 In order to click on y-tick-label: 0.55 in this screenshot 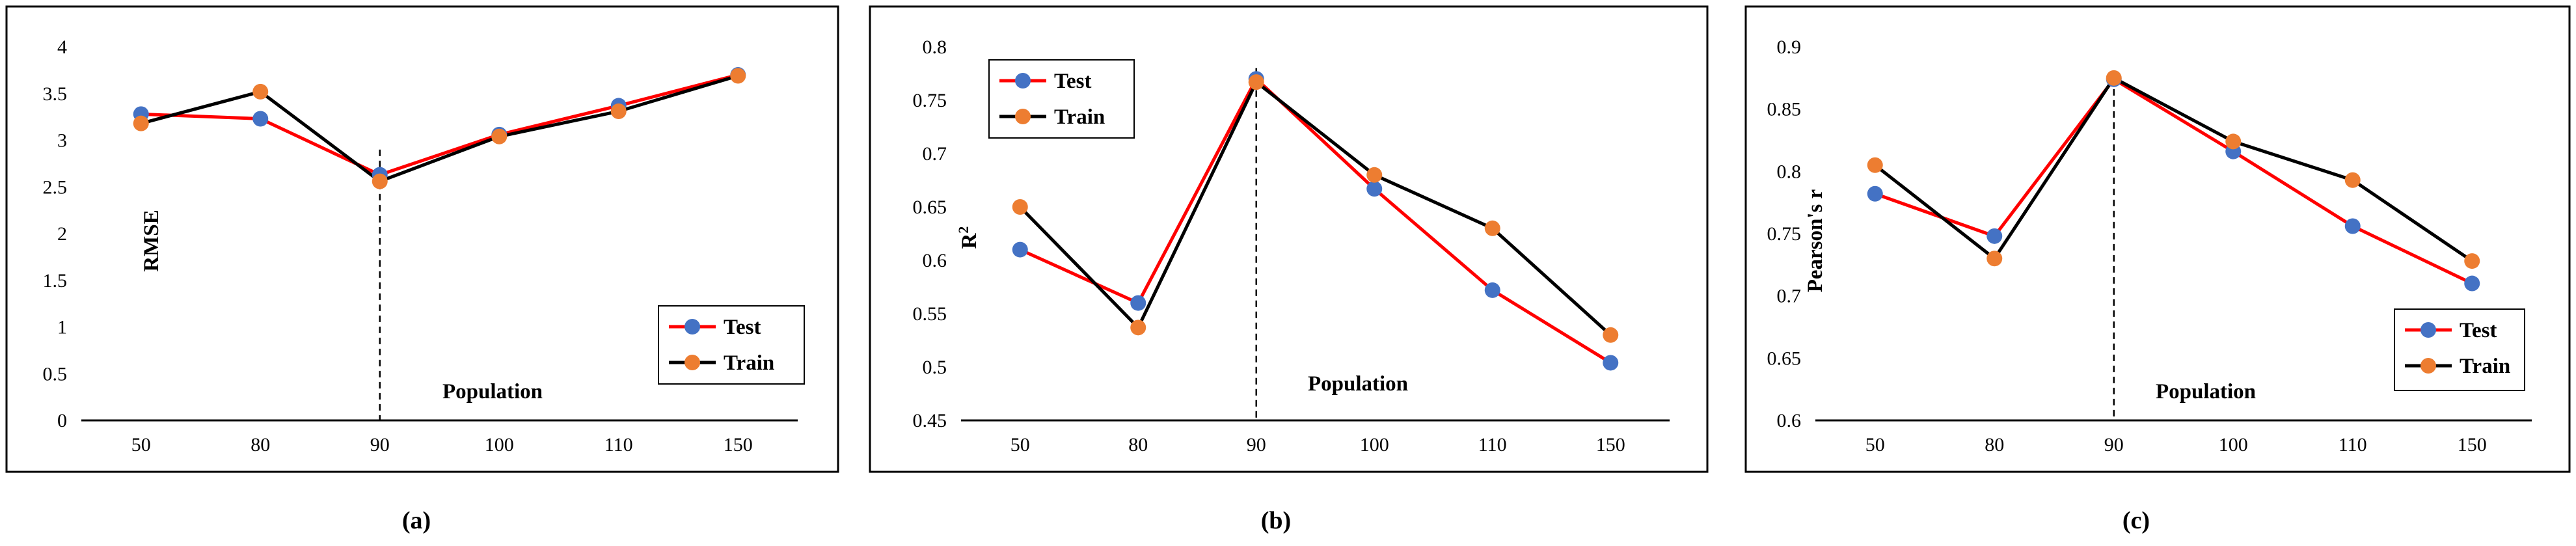, I will do `click(930, 314)`.